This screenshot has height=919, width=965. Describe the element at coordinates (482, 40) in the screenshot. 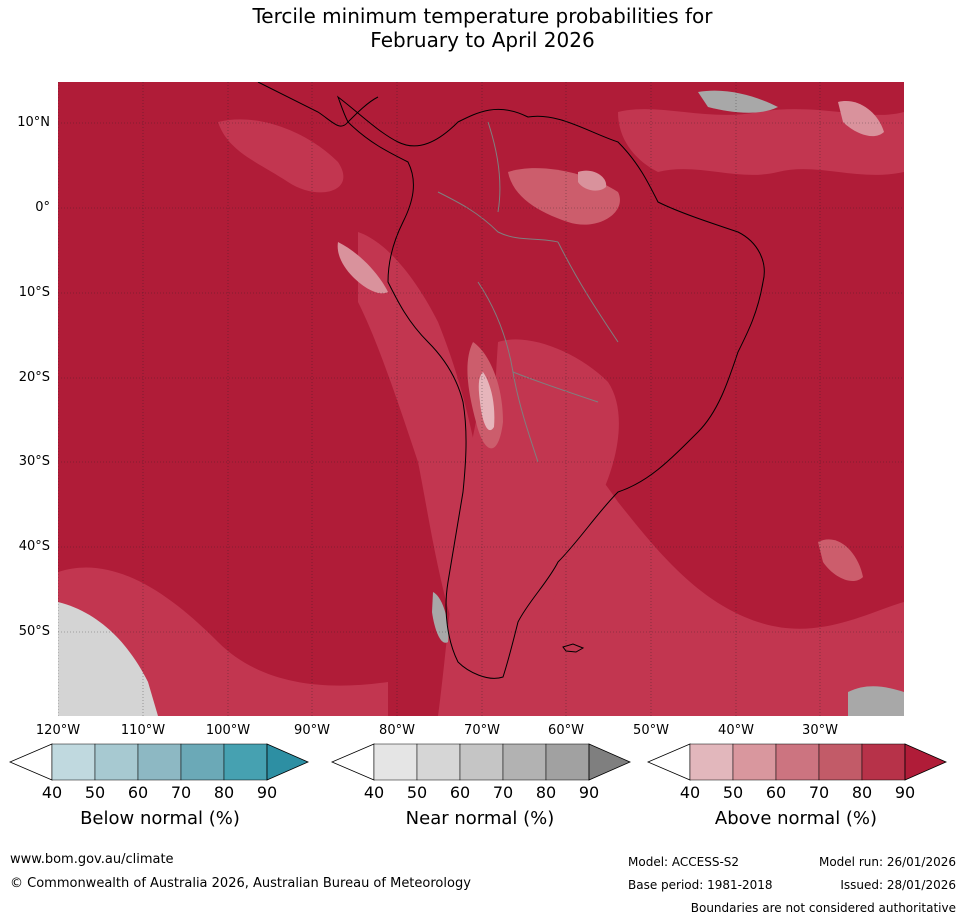

I see `title-line-2: February to April 2026` at that location.